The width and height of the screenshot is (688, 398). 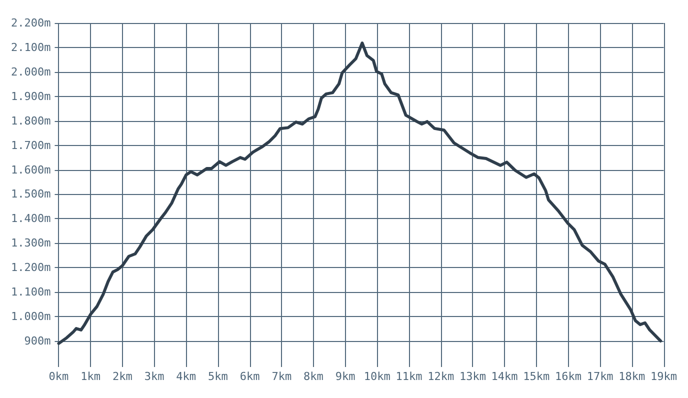 What do you see at coordinates (568, 376) in the screenshot?
I see `x-tick-label: 16km` at bounding box center [568, 376].